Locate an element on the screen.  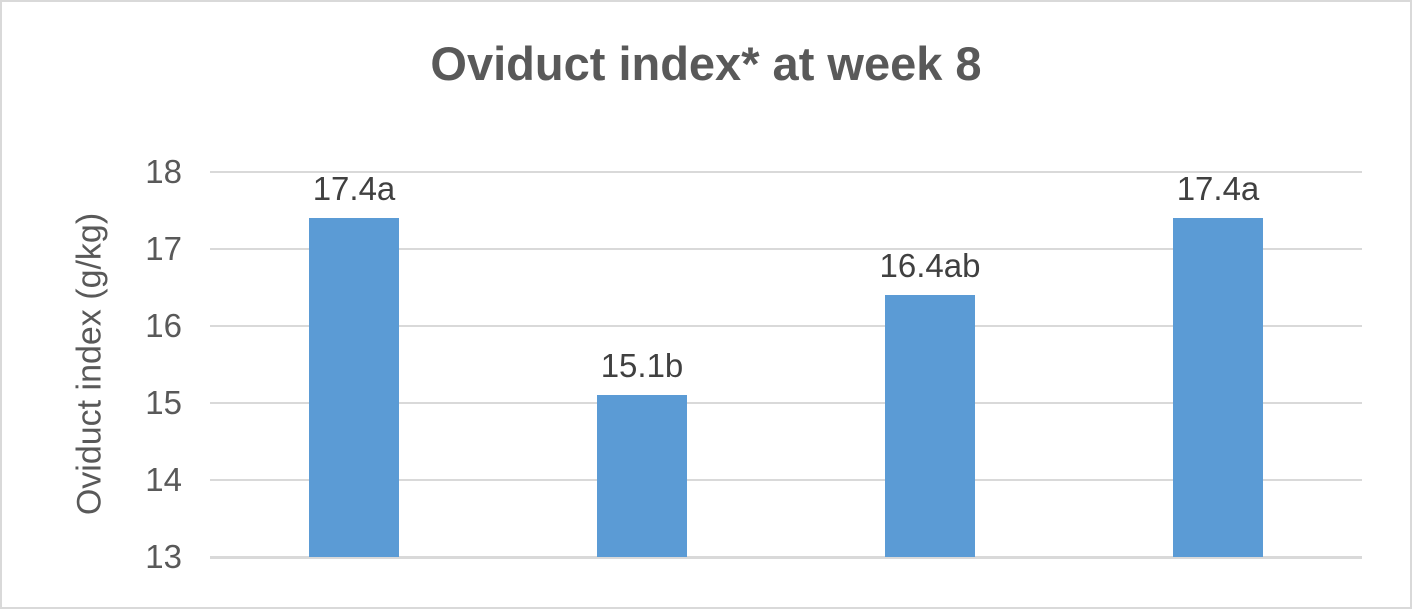
bar-value-label: 15.1b is located at coordinates (642, 366).